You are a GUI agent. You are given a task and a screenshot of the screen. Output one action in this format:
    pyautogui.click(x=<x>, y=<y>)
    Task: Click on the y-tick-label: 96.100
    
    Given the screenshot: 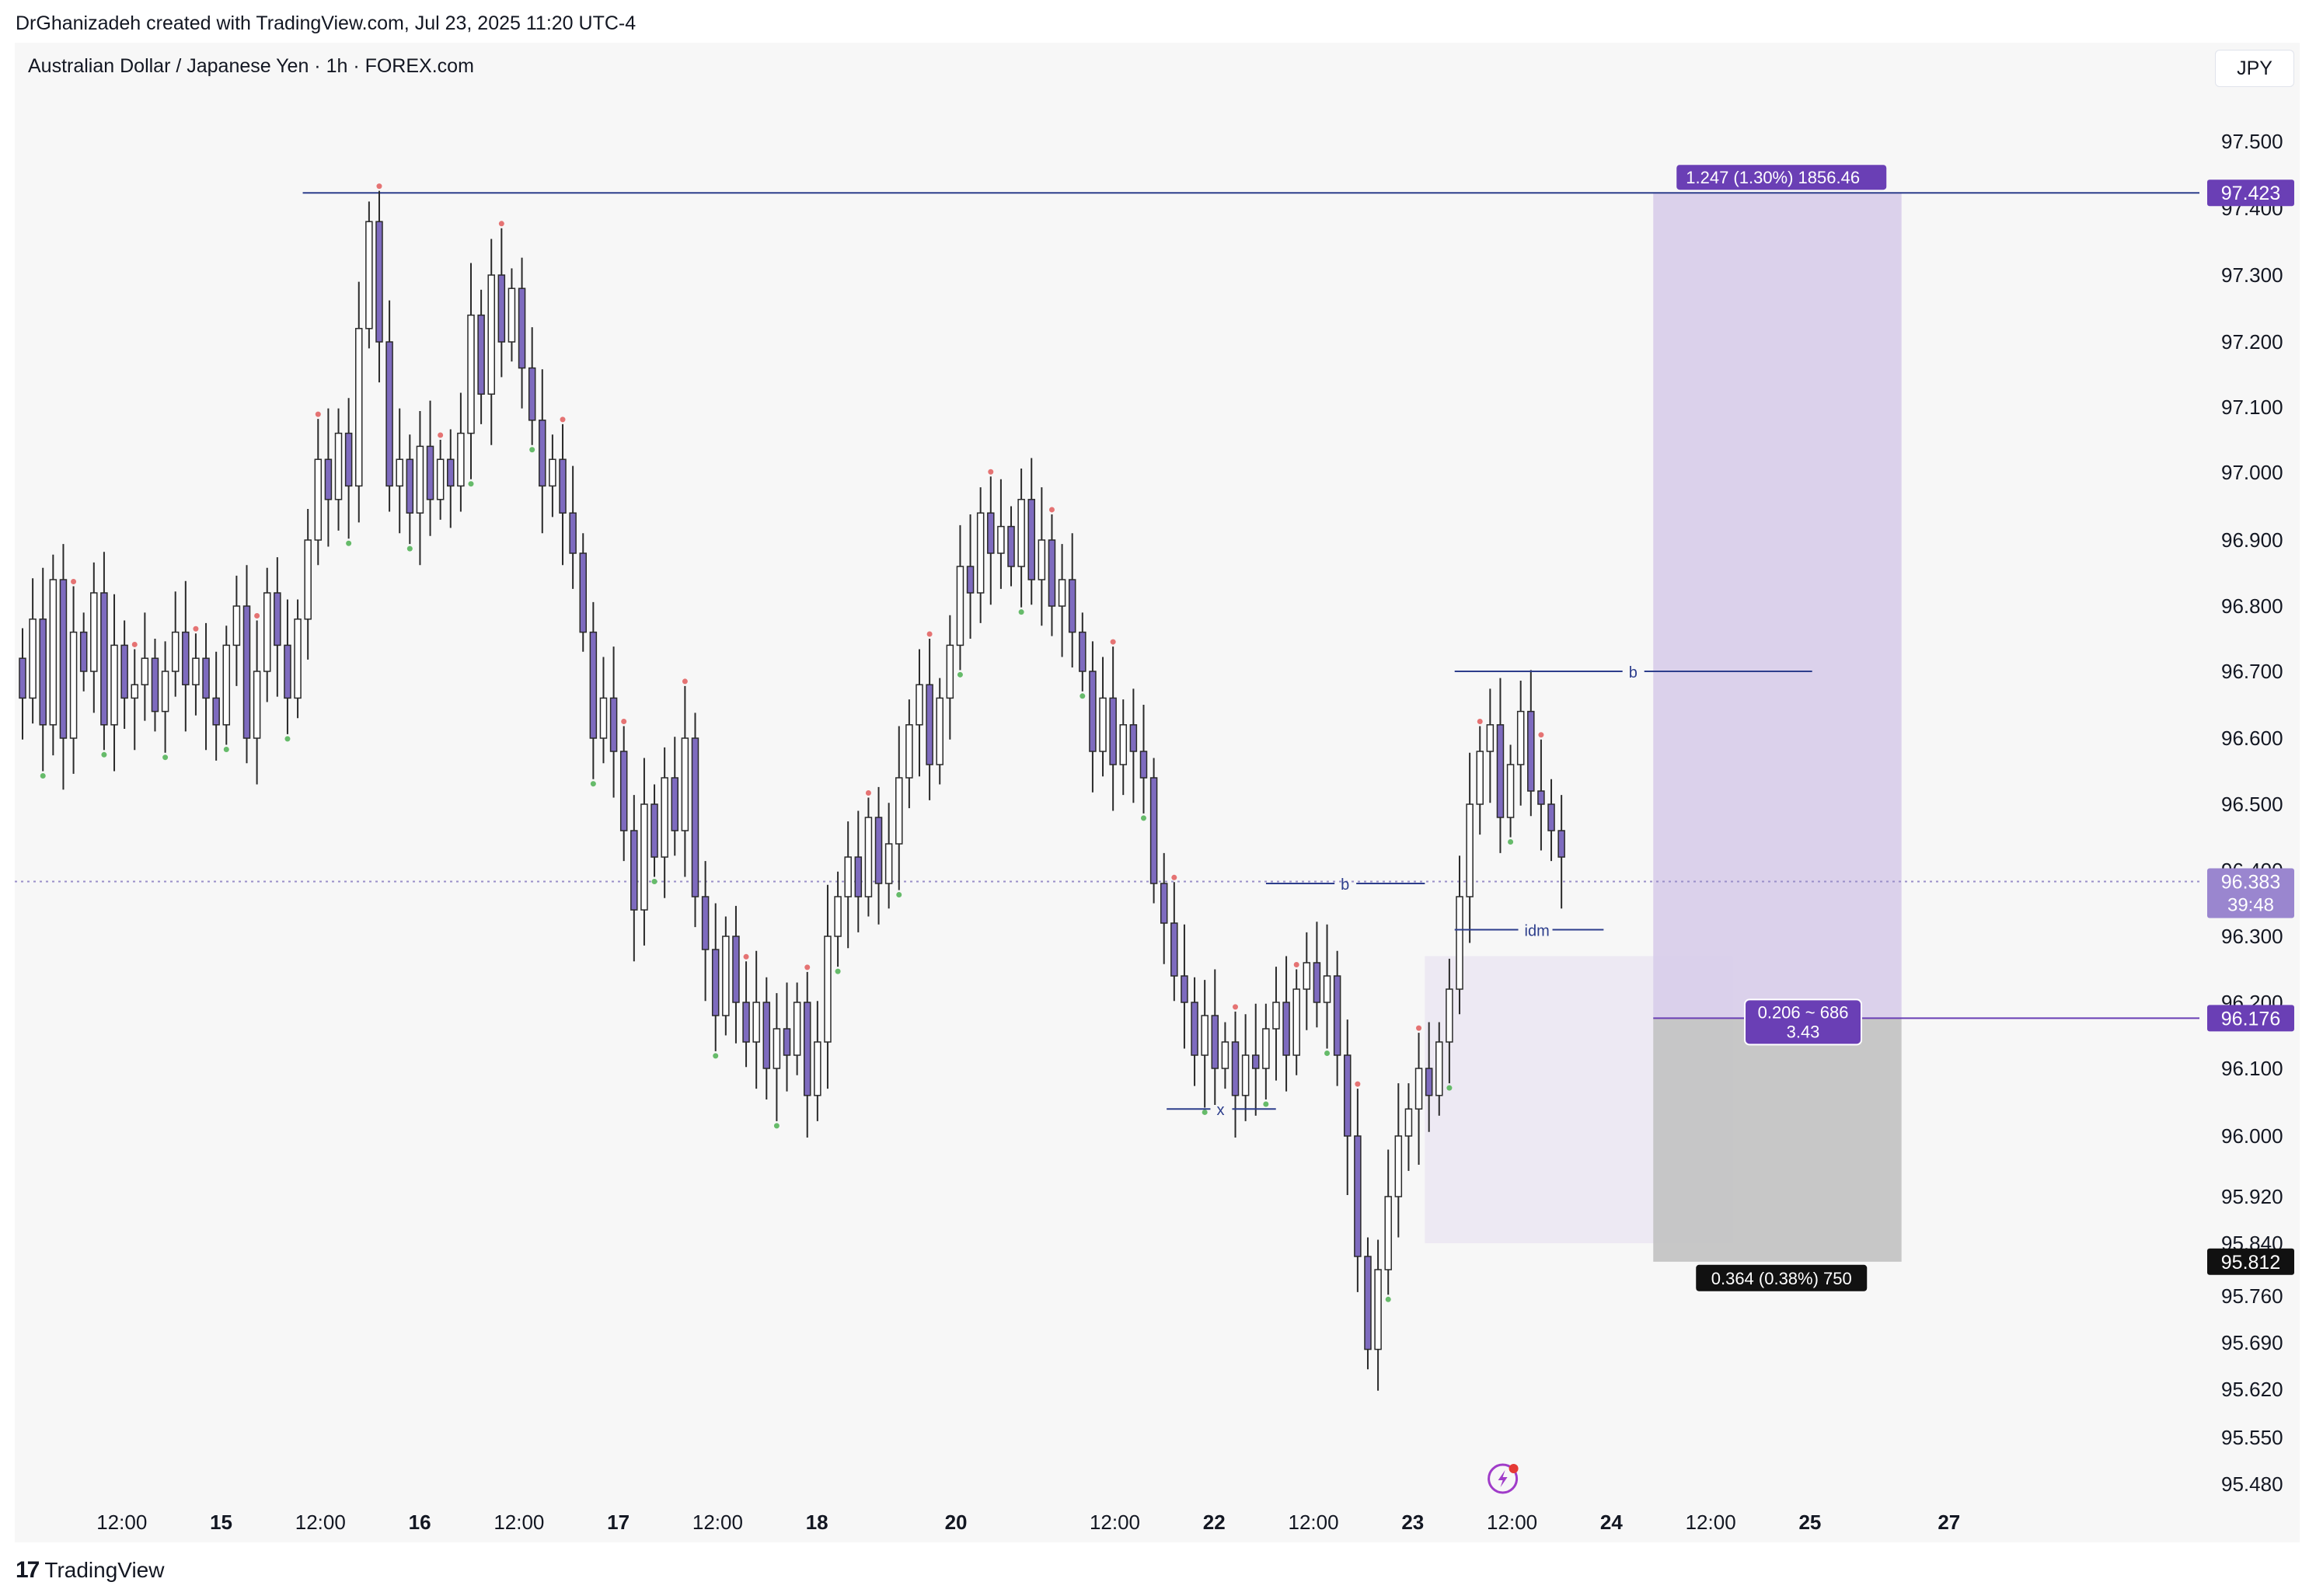 What is the action you would take?
    pyautogui.click(x=2252, y=1068)
    